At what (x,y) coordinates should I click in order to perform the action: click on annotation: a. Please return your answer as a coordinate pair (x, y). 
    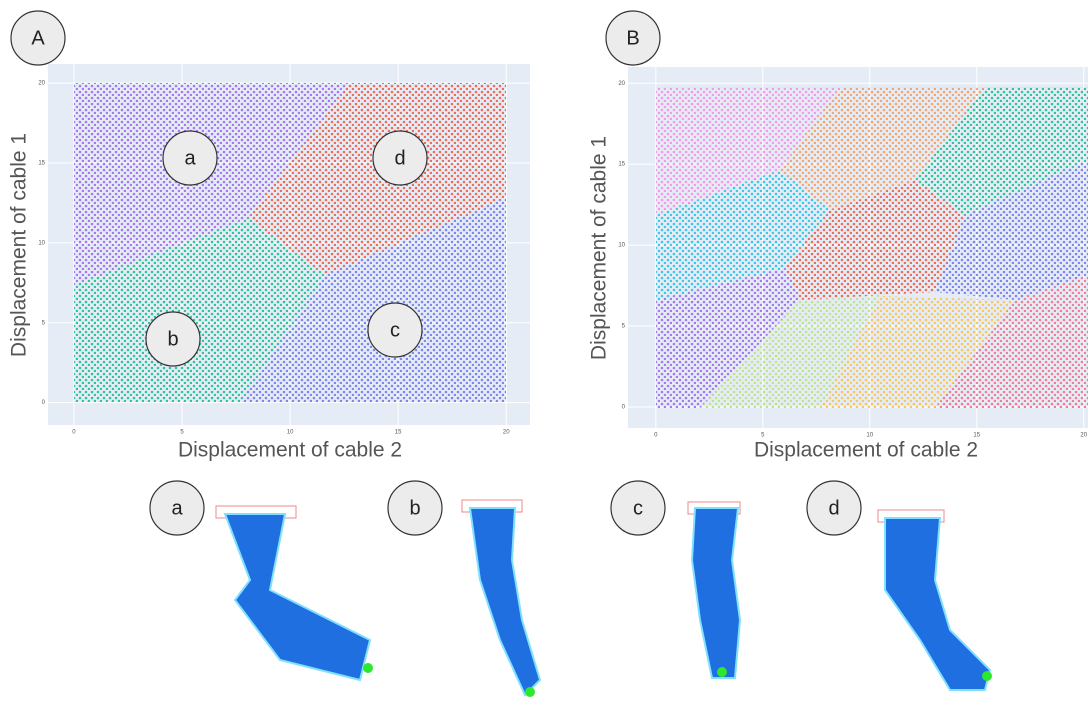
    Looking at the image, I should click on (190, 158).